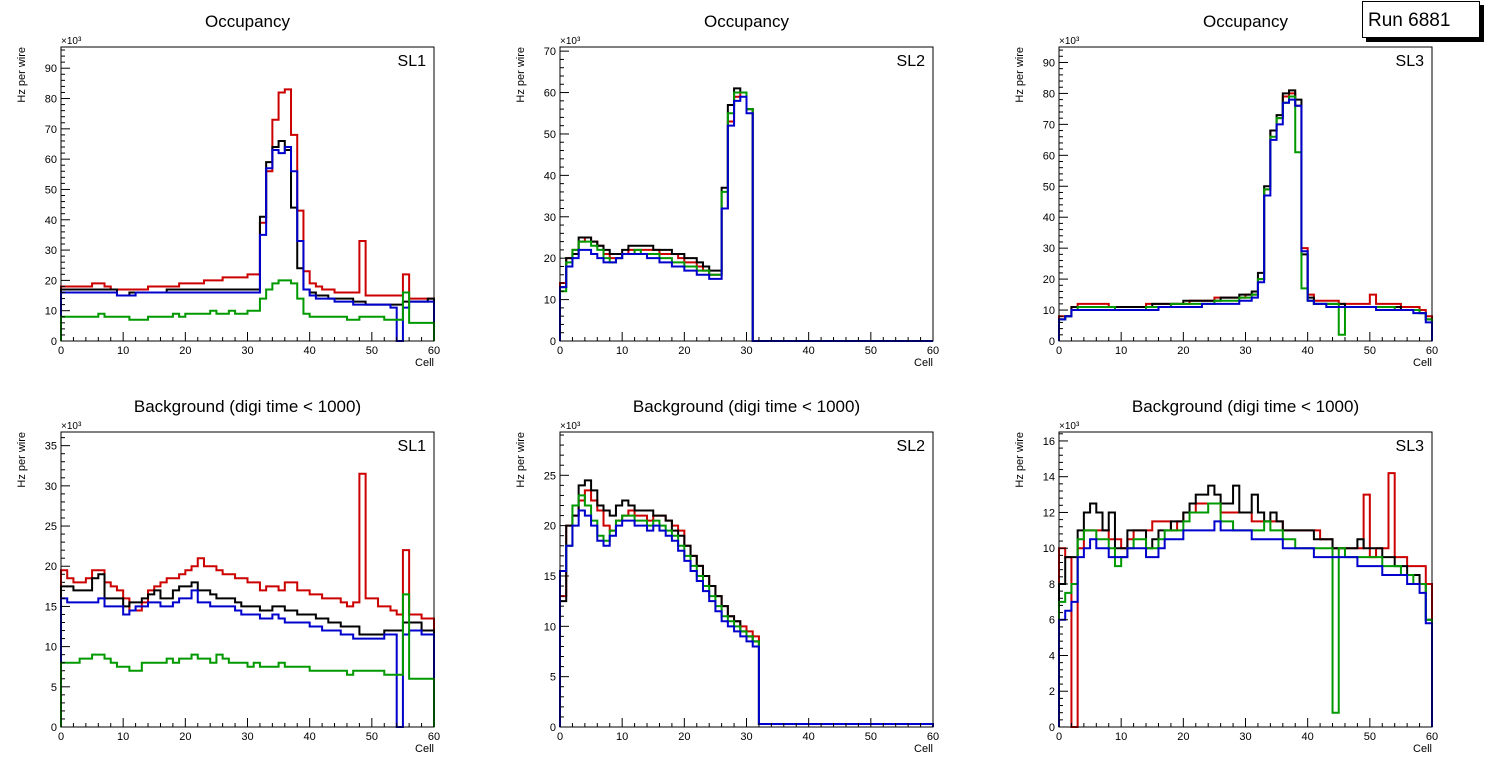 This screenshot has height=772, width=1496. Describe the element at coordinates (1410, 61) in the screenshot. I see `superlayer-label: SL3` at that location.